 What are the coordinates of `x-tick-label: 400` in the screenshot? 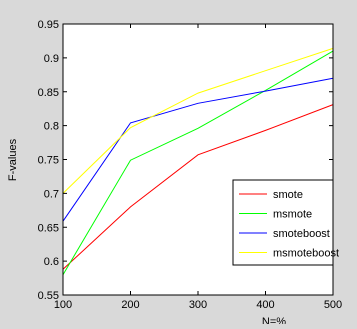 It's located at (265, 305).